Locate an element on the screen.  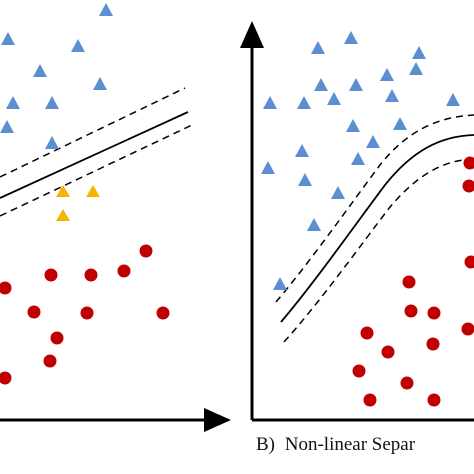
panel-b-class-circles is located at coordinates (413, 281).